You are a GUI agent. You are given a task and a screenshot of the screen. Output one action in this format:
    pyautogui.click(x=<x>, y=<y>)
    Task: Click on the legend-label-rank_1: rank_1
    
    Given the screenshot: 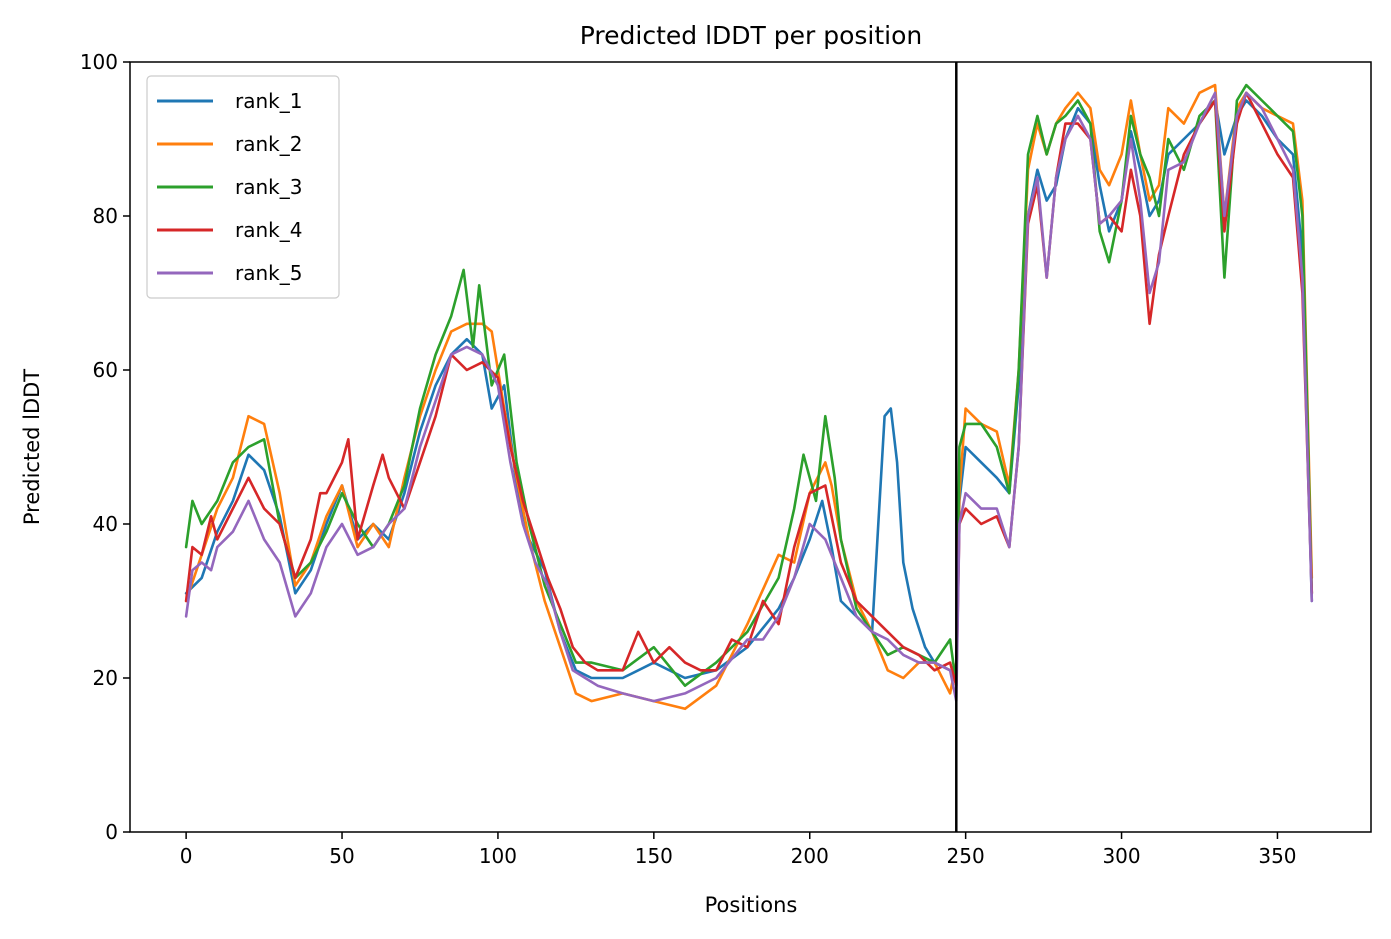 What is the action you would take?
    pyautogui.click(x=268, y=101)
    